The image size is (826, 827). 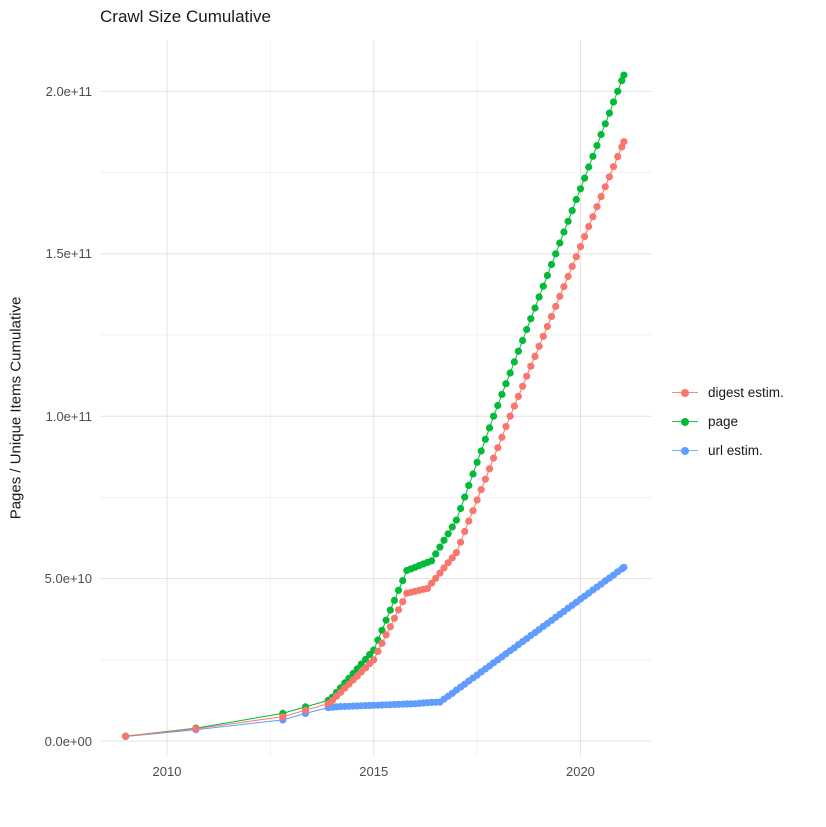 What do you see at coordinates (167, 771) in the screenshot?
I see `x-tick-label: 2010` at bounding box center [167, 771].